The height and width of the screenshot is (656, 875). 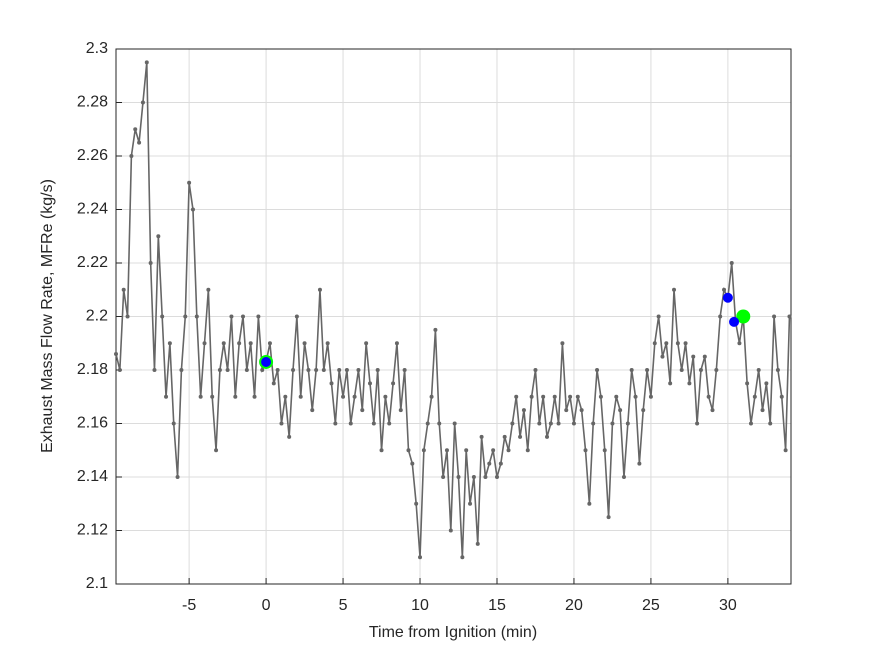 What do you see at coordinates (92, 102) in the screenshot?
I see `y-tick-label: 2.28` at bounding box center [92, 102].